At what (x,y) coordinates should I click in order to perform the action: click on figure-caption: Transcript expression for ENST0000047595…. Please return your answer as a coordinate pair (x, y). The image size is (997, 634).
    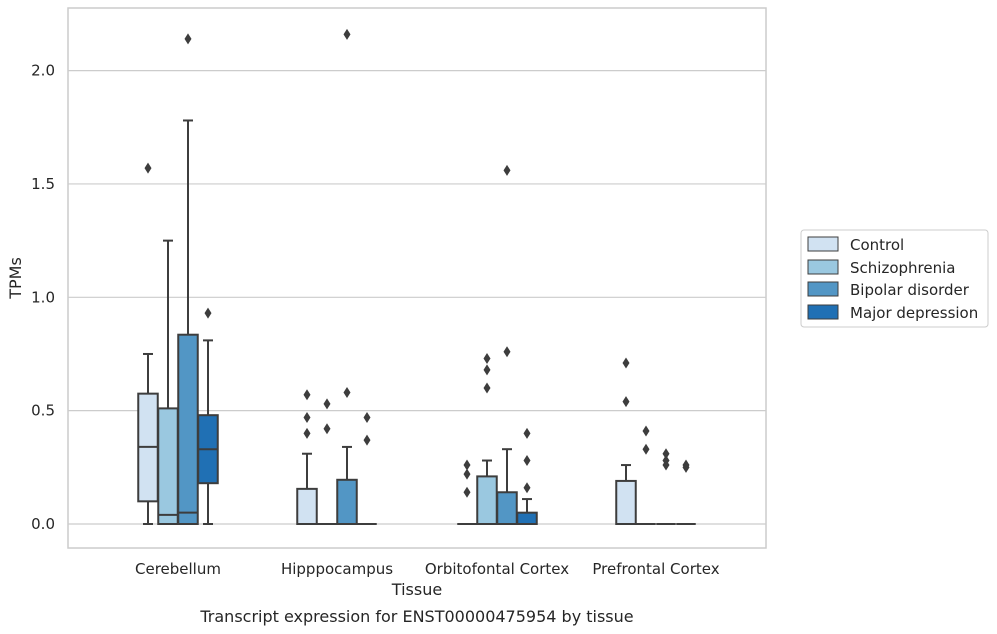
    Looking at the image, I should click on (416, 616).